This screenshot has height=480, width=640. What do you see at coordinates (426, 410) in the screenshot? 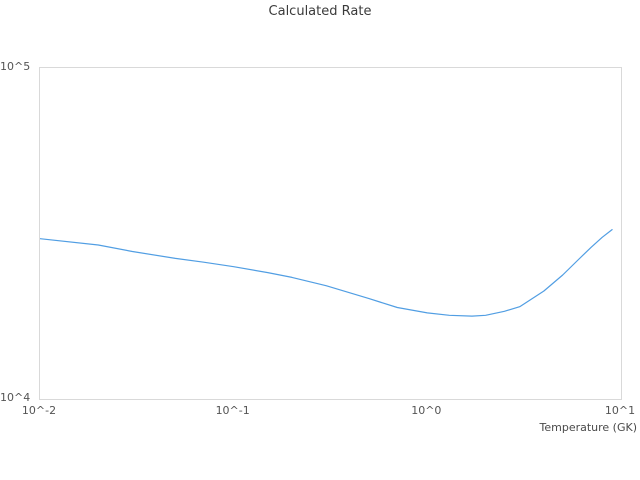
I see `x-tick-label: 10^0` at bounding box center [426, 410].